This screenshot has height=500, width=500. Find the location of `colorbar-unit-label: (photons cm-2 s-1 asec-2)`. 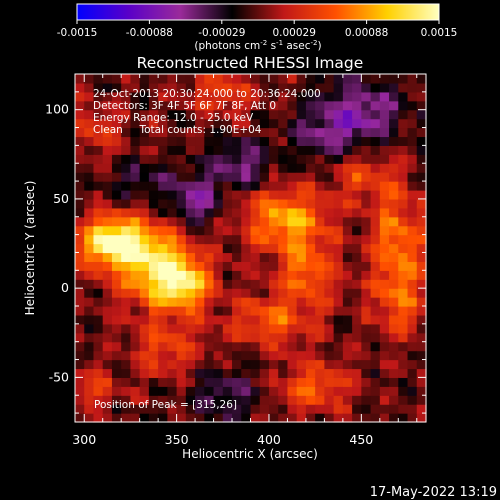

colorbar-unit-label: (photons cm-2 s-1 asec-2) is located at coordinates (257, 45).